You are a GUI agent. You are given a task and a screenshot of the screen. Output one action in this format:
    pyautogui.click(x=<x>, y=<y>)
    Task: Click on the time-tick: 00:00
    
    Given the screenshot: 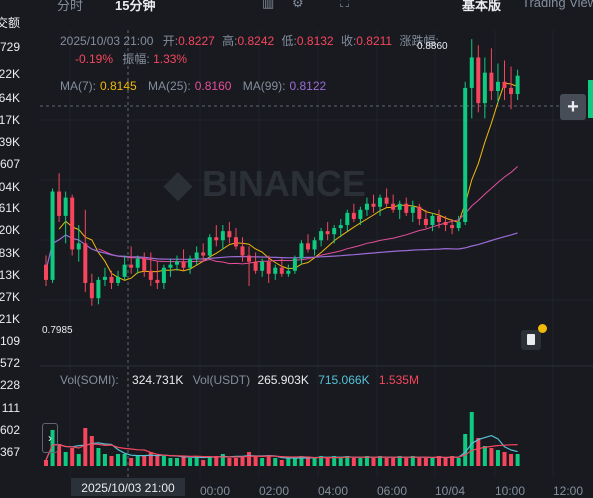 What is the action you would take?
    pyautogui.click(x=215, y=491)
    